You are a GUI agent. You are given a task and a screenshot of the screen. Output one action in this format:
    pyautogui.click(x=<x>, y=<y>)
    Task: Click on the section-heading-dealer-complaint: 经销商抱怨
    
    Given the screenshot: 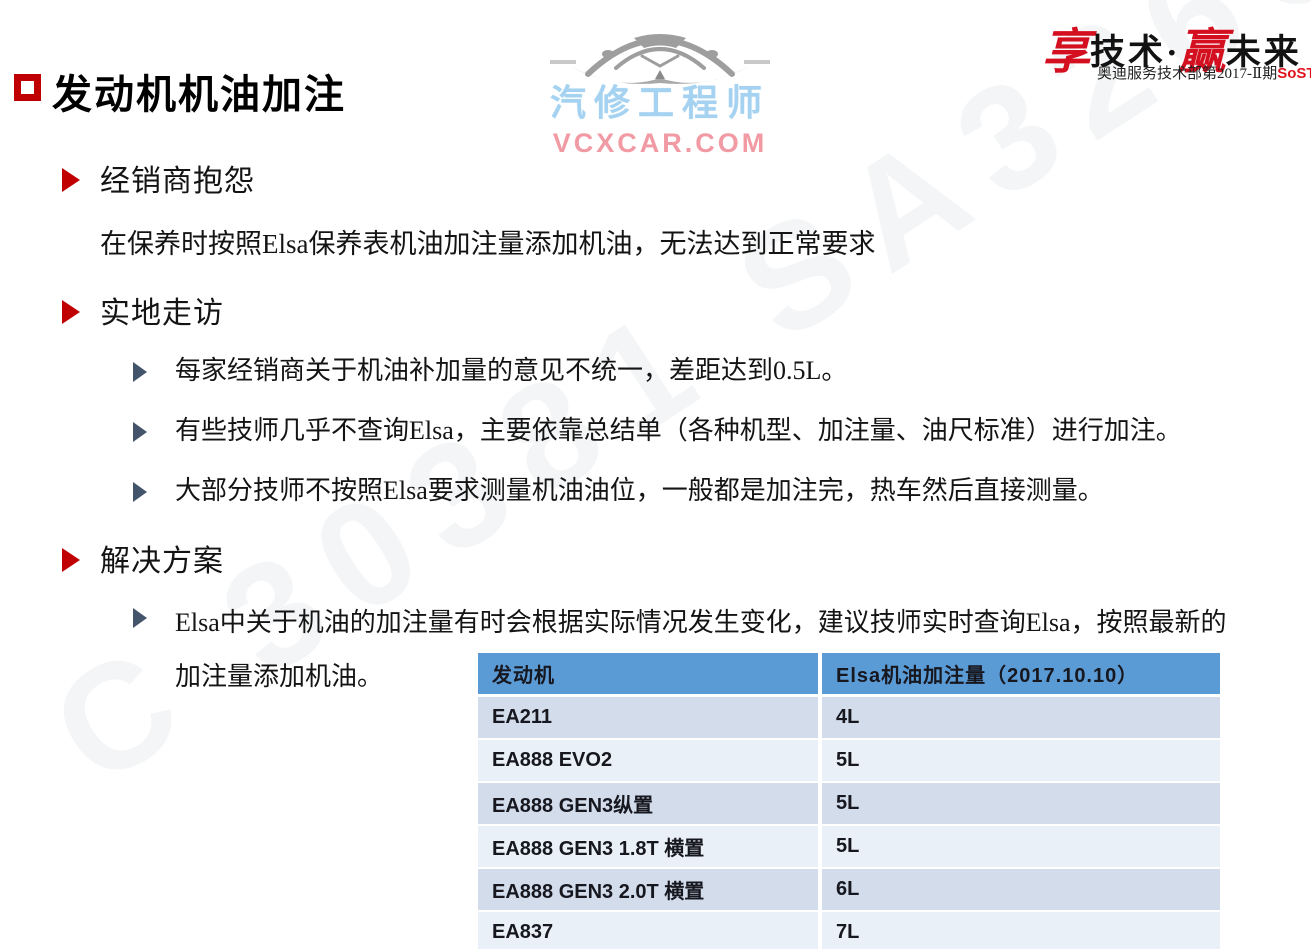 What is the action you would take?
    pyautogui.click(x=177, y=181)
    